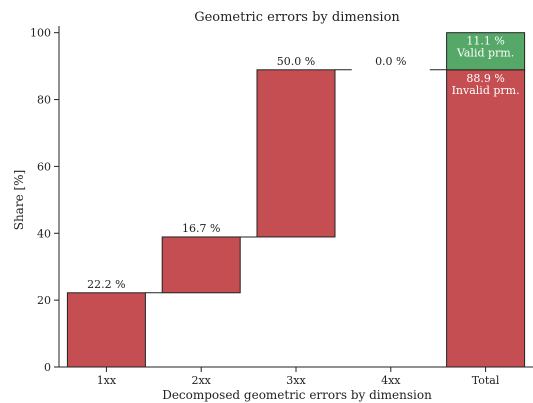 The width and height of the screenshot is (533, 403). I want to click on bar-sub-label: Invalid prm., so click(486, 90).